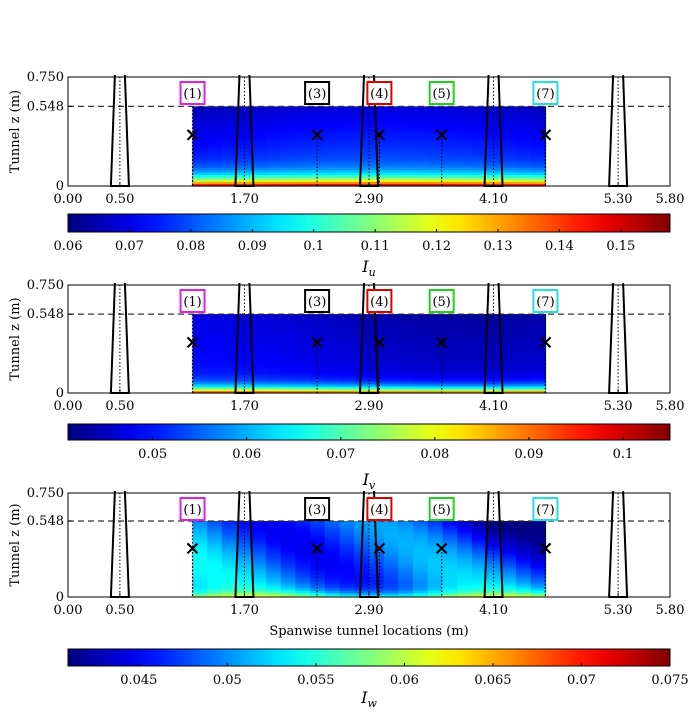 This screenshot has height=713, width=692. Describe the element at coordinates (60, 597) in the screenshot. I see `y-tick-label: 0` at that location.